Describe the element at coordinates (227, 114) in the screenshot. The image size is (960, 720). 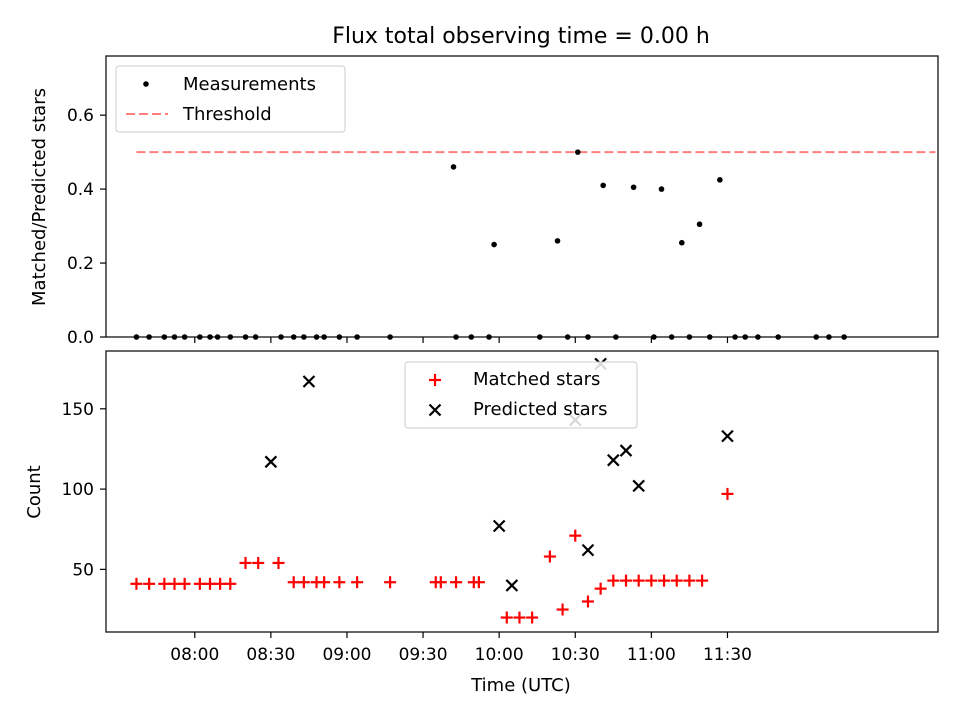
I see `legend-threshold-label: Threshold` at that location.